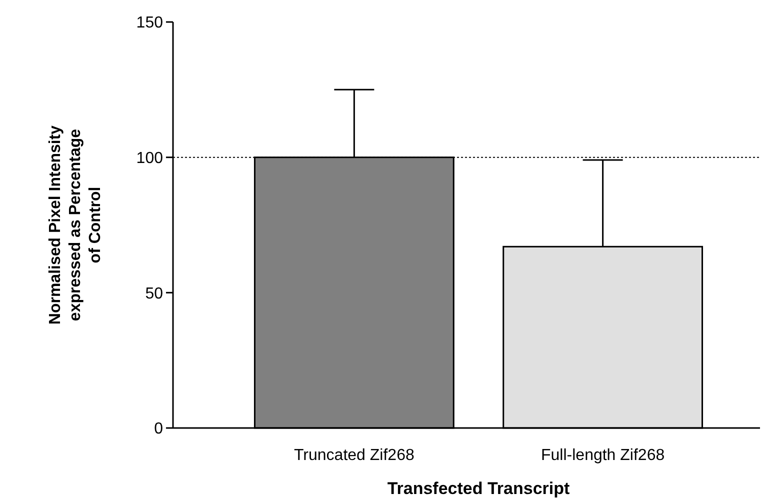 Image resolution: width=765 pixels, height=504 pixels. What do you see at coordinates (154, 293) in the screenshot?
I see `y-tick-label: 50` at bounding box center [154, 293].